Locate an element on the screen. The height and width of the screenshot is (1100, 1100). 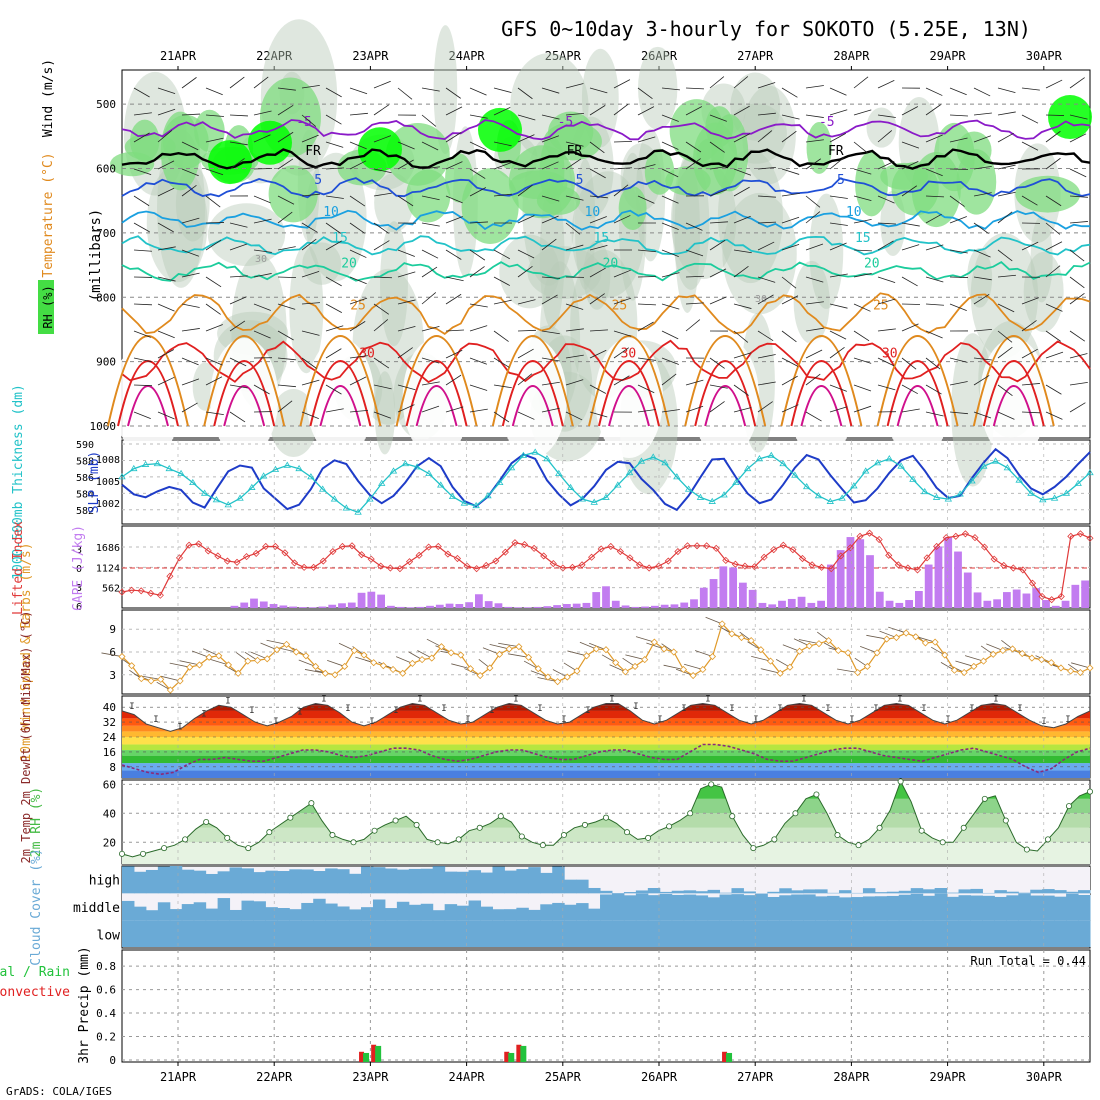
lifted-tick: 0 is located at coordinates (79, 569).